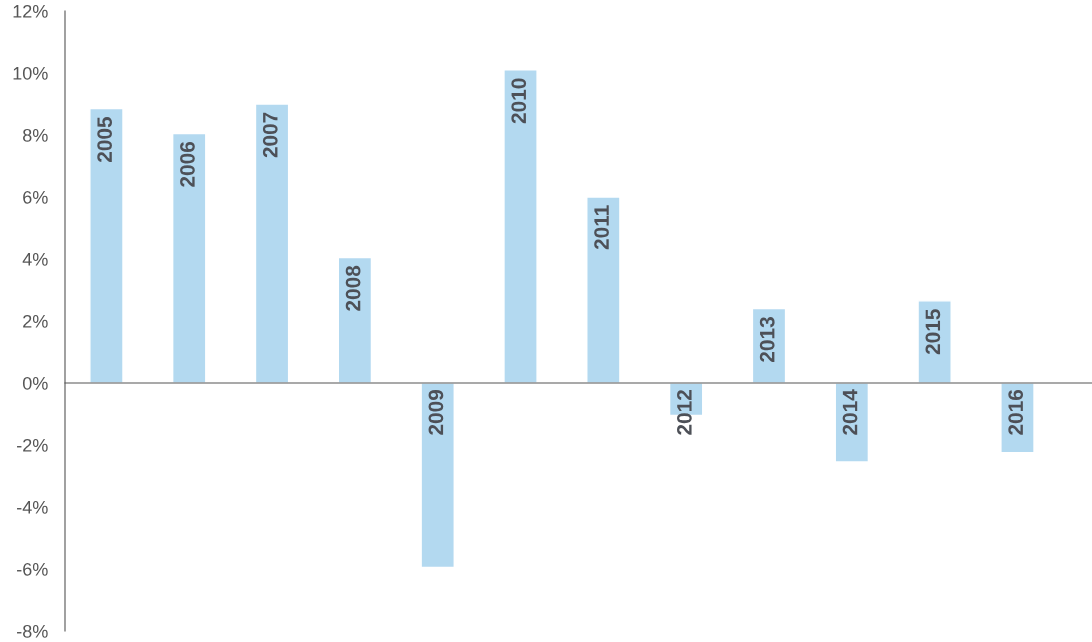 The width and height of the screenshot is (1092, 642). What do you see at coordinates (35, 135) in the screenshot?
I see `y-tick-label: 8%` at bounding box center [35, 135].